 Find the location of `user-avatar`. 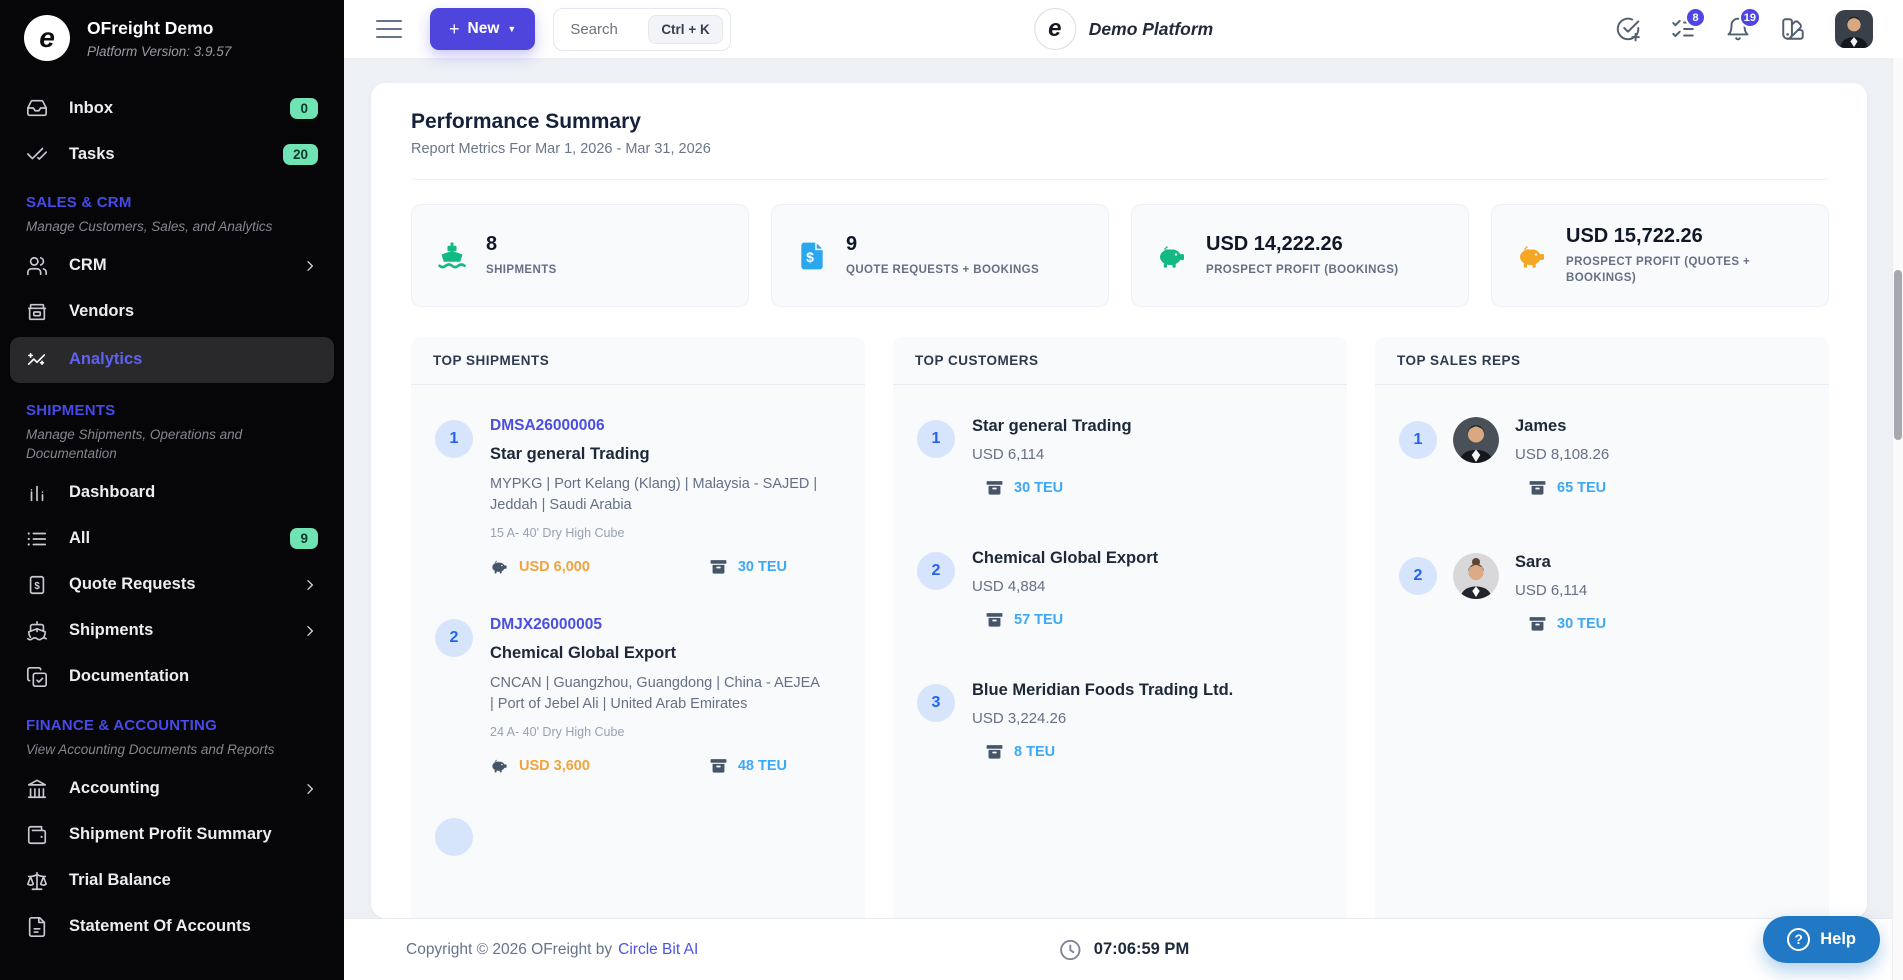

user-avatar is located at coordinates (1854, 29).